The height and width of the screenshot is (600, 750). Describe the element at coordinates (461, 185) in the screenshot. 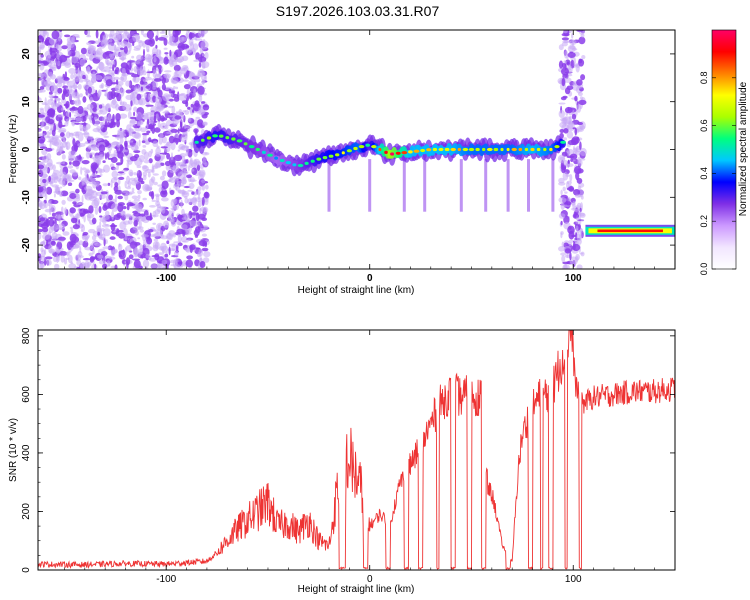

I see `spectrogram-spike` at that location.